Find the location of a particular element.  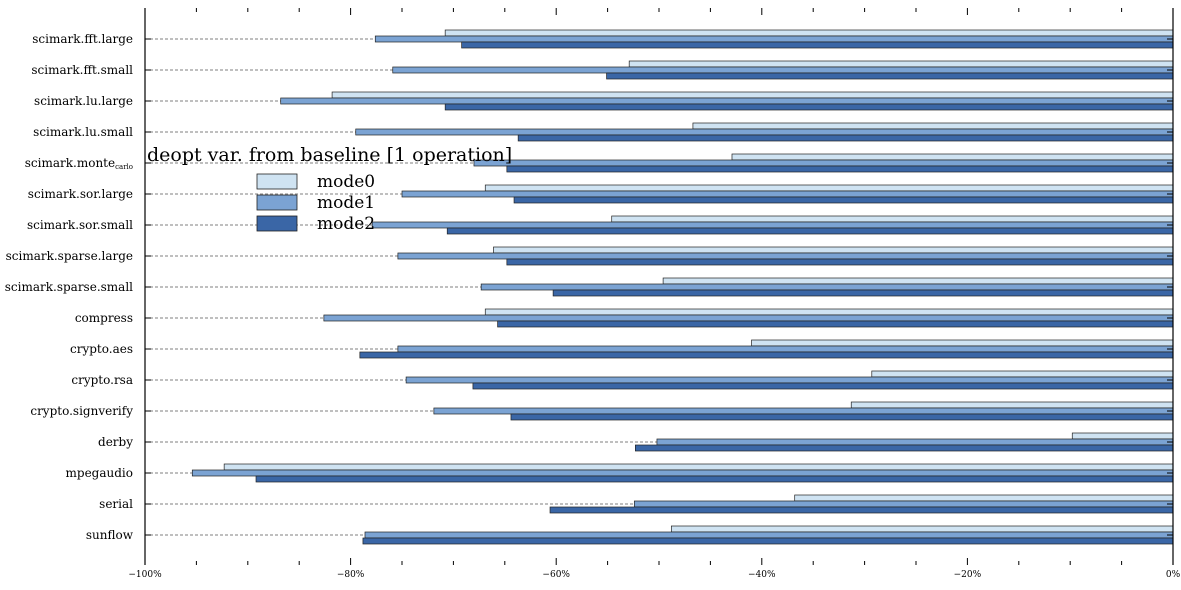

category-label: scimark.montecarlo is located at coordinates (79, 163).